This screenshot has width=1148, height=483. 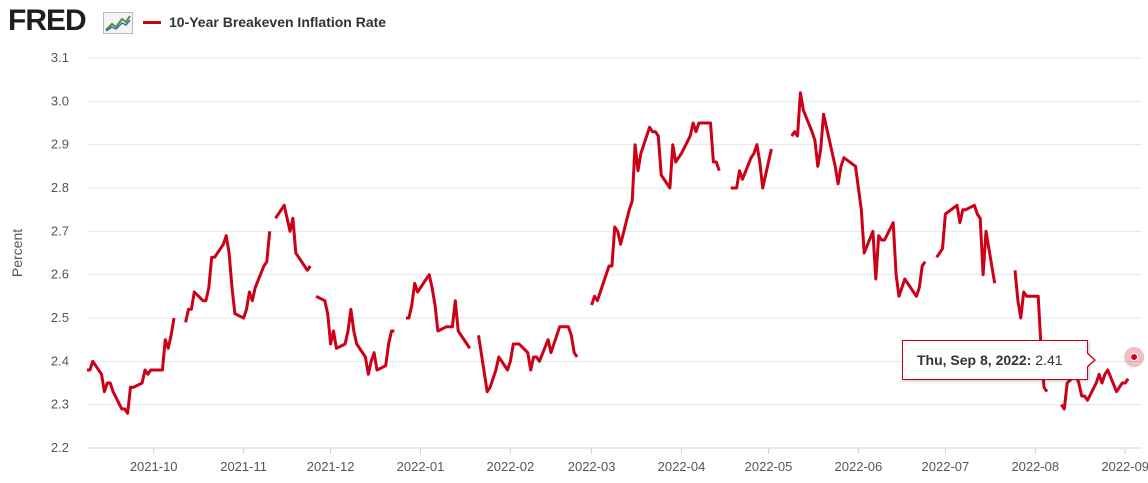 I want to click on chart-legend: 10-Year Breakeven Inflation Rate, so click(x=264, y=22).